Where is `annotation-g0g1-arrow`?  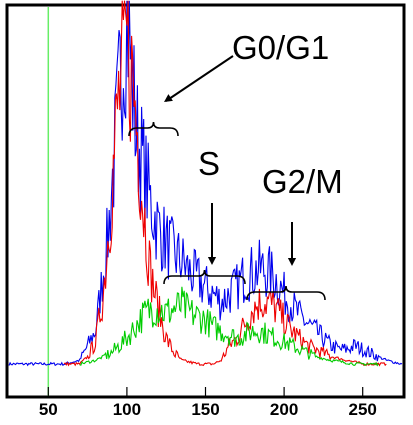
annotation-g0g1-arrow is located at coordinates (199, 78).